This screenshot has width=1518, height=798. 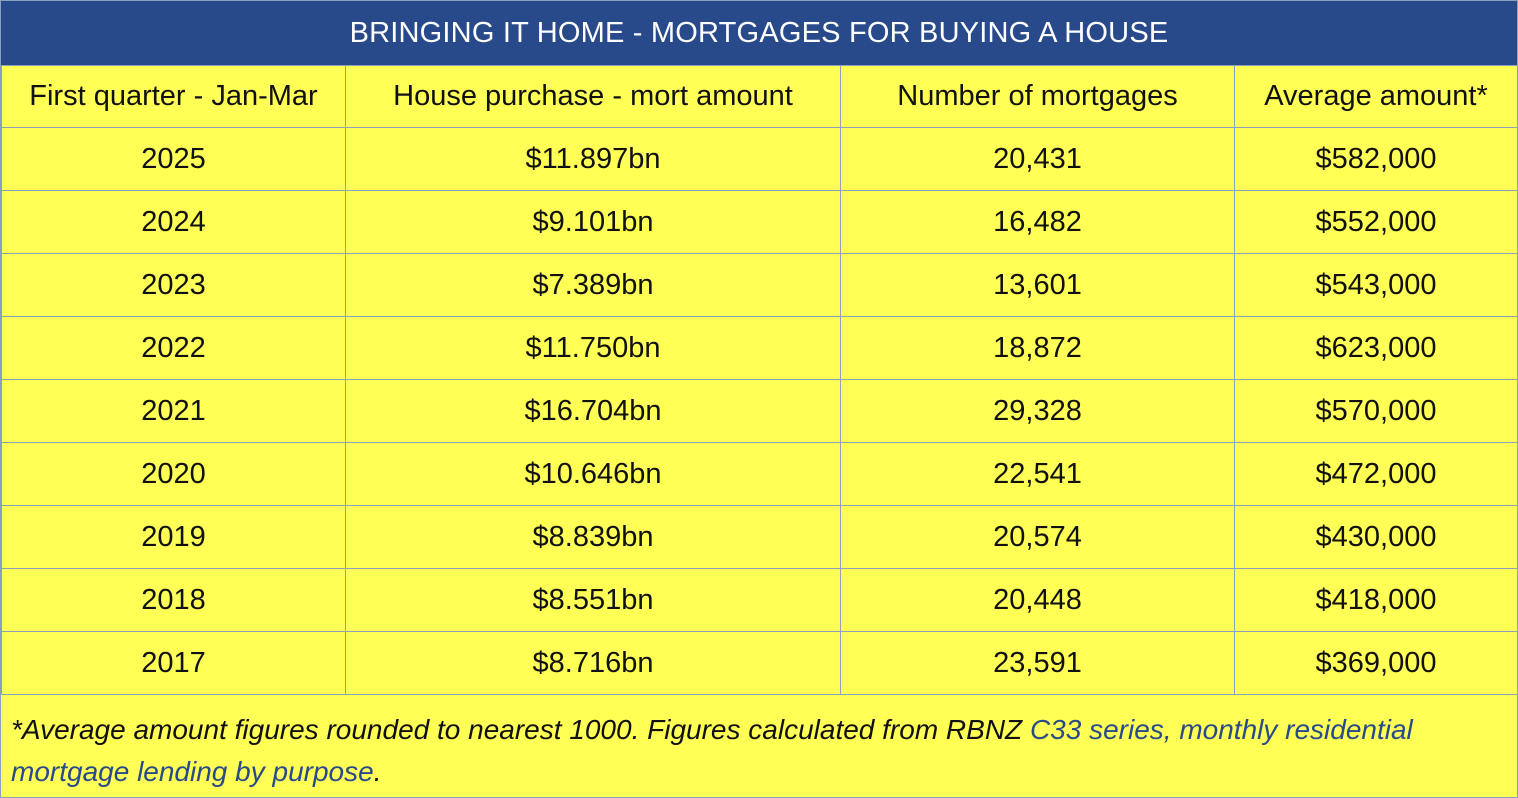 What do you see at coordinates (173, 96) in the screenshot?
I see `column-header-quarter: First quarter - Jan-Mar` at bounding box center [173, 96].